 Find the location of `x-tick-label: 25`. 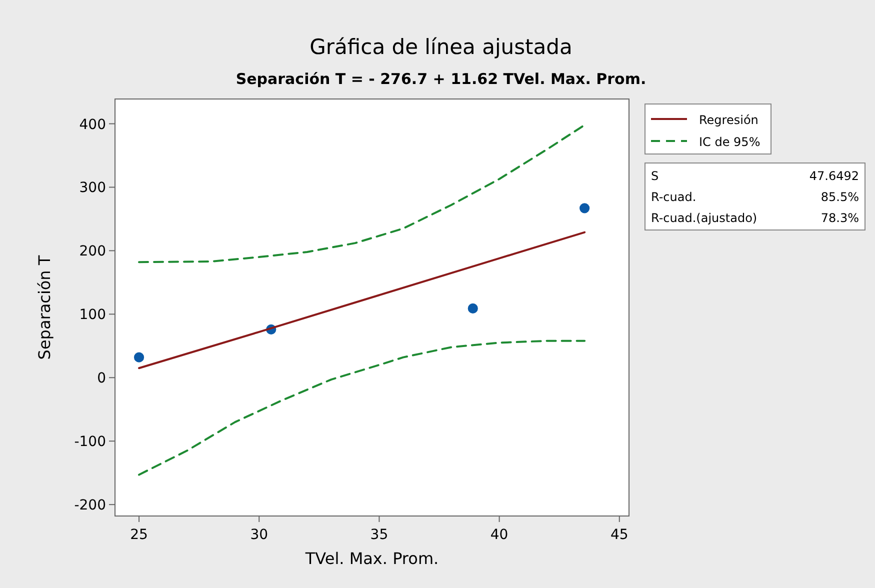

x-tick-label: 25 is located at coordinates (139, 535).